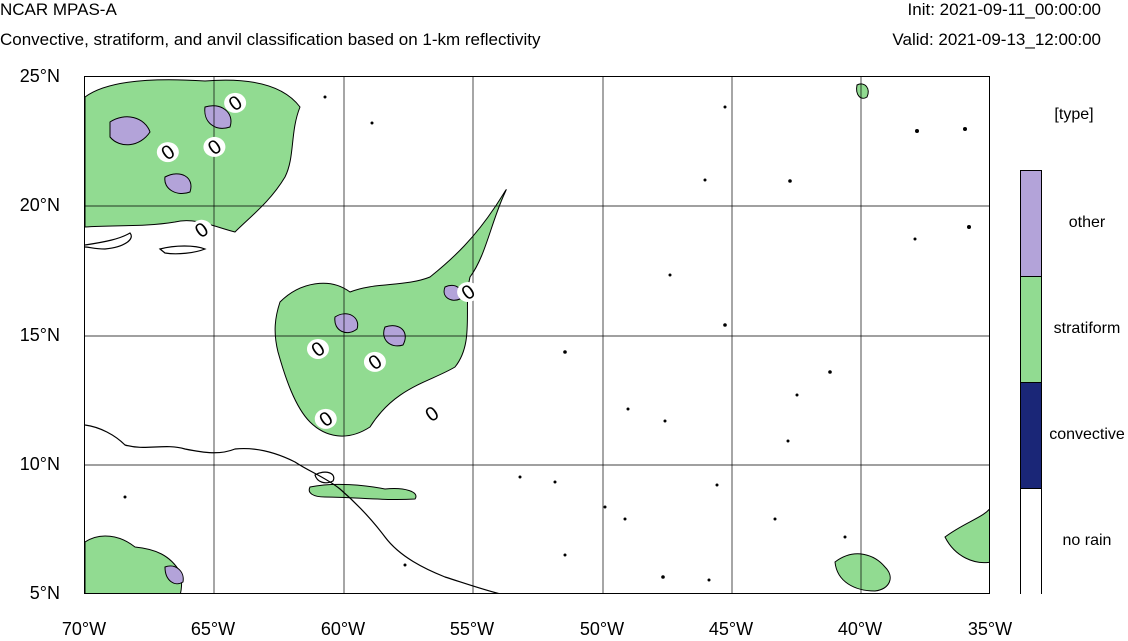 This screenshot has width=1128, height=641. I want to click on lon-label-70w: 70°W, so click(84, 629).